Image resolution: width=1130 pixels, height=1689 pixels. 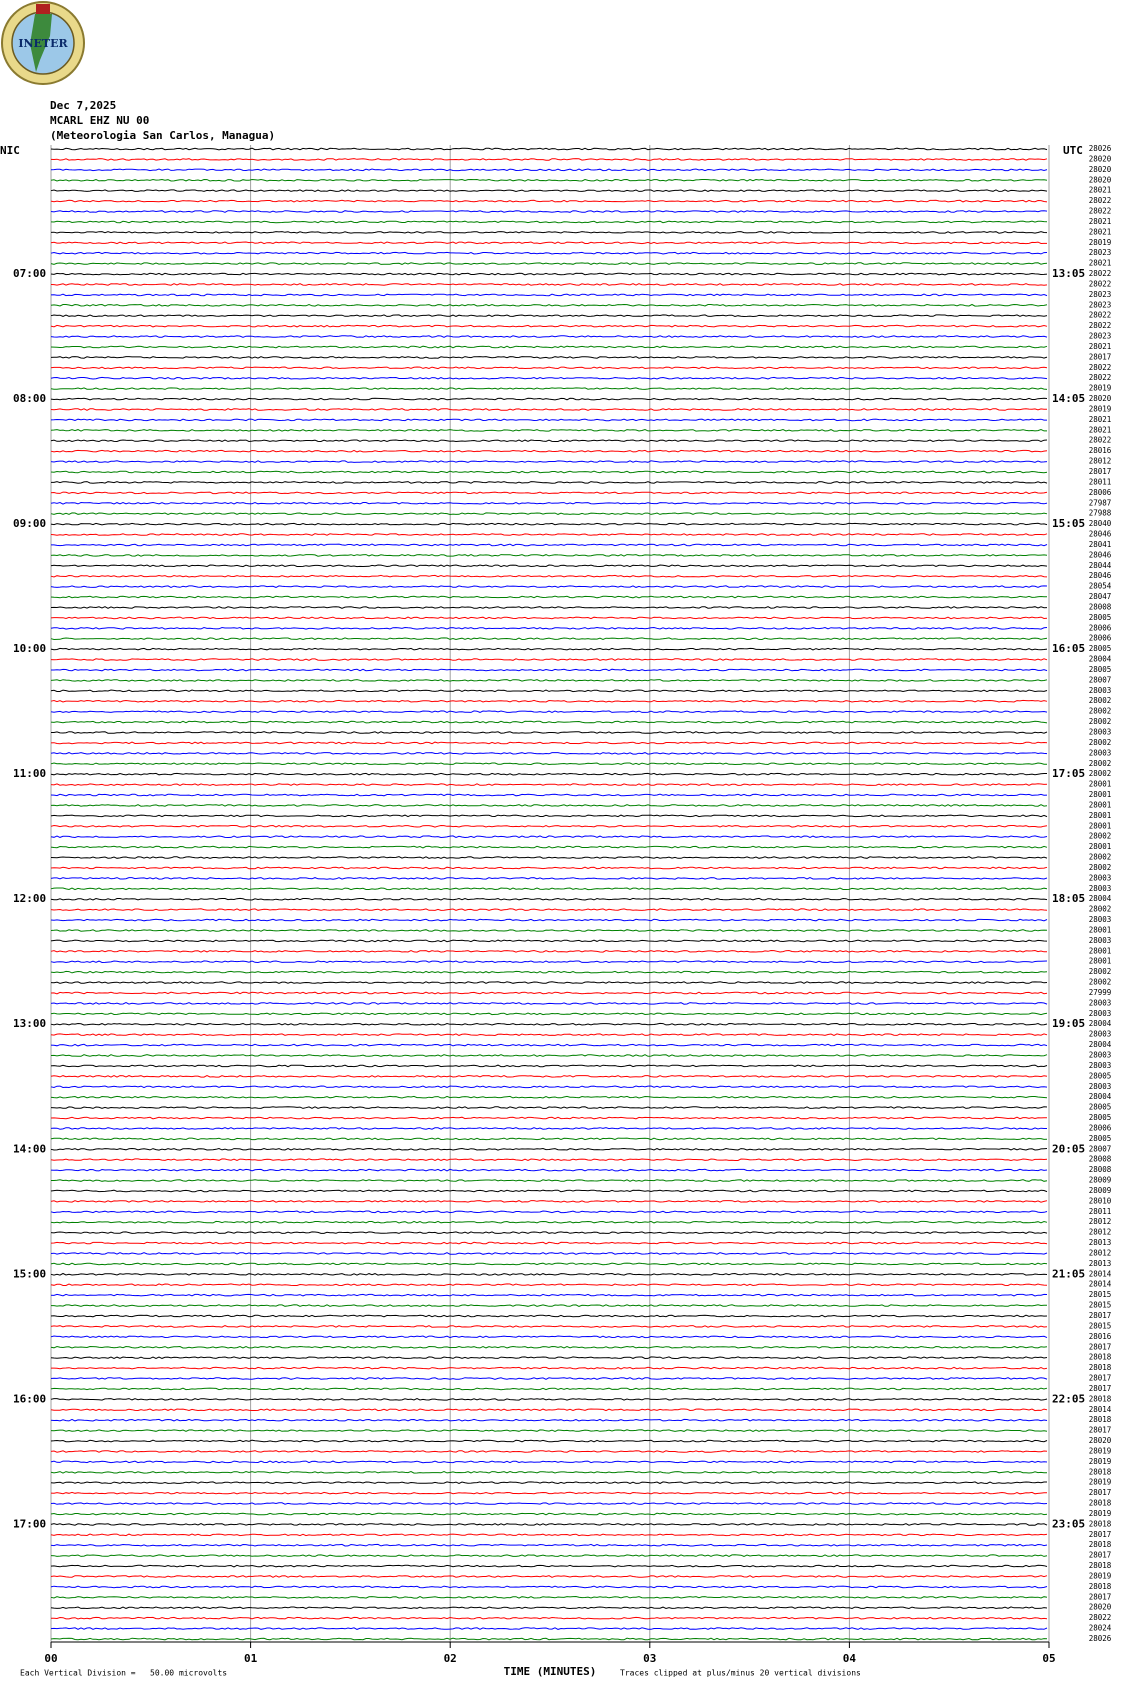 What do you see at coordinates (29, 398) in the screenshot?
I see `left-hour-label: 08:00` at bounding box center [29, 398].